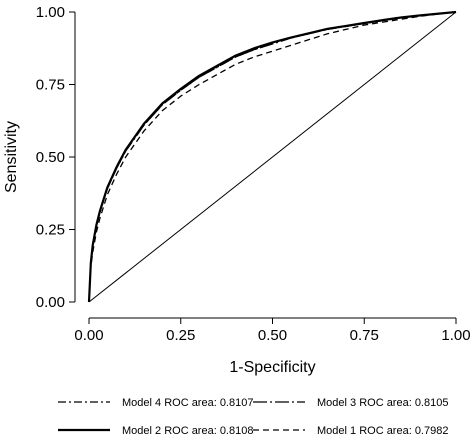  Describe the element at coordinates (455, 335) in the screenshot. I see `x-tick-label: 1.00` at that location.